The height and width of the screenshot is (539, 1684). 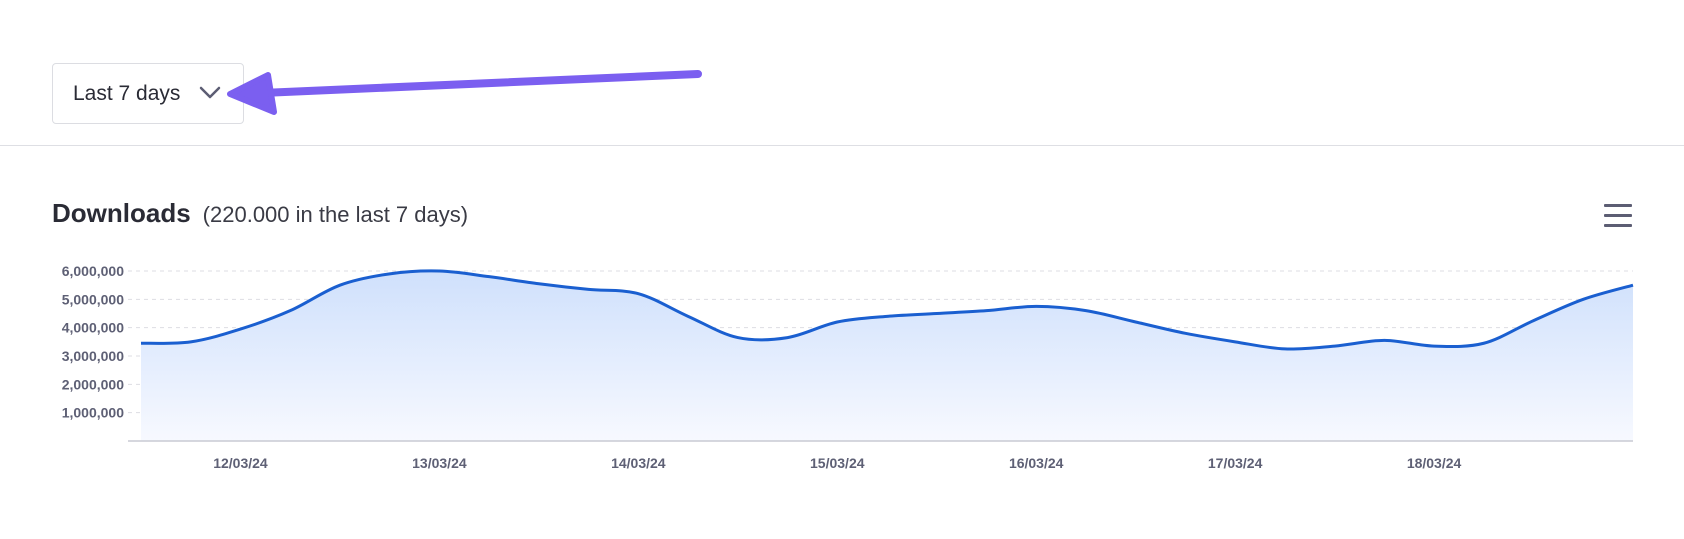 I want to click on date-range-selected-value: Last 7 days, so click(x=127, y=93).